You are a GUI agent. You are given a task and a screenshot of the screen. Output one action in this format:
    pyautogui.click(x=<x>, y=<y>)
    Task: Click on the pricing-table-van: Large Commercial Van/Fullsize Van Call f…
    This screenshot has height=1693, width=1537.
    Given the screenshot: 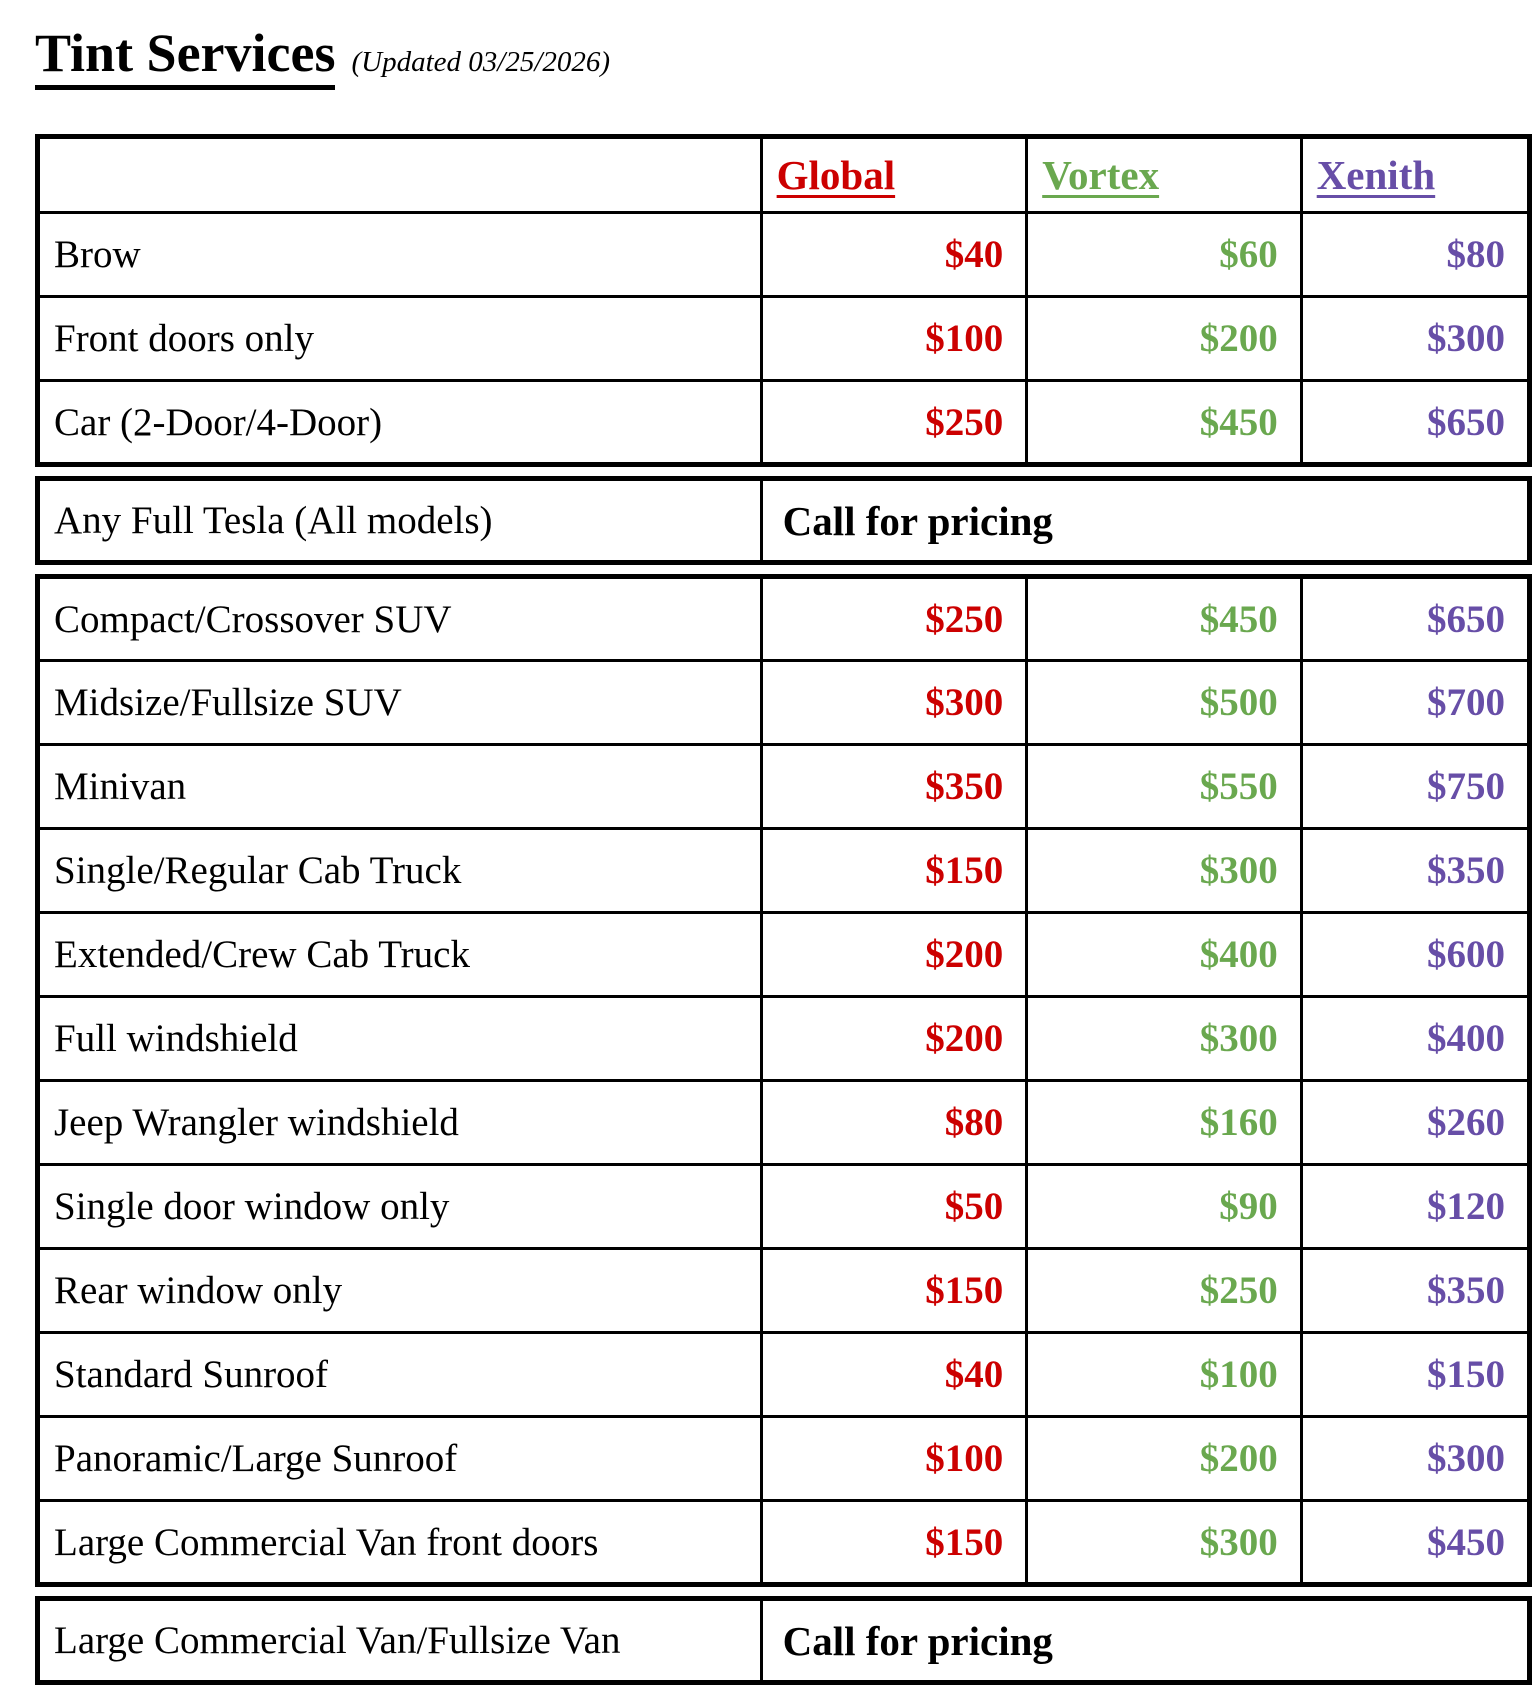 What is the action you would take?
    pyautogui.click(x=783, y=1641)
    